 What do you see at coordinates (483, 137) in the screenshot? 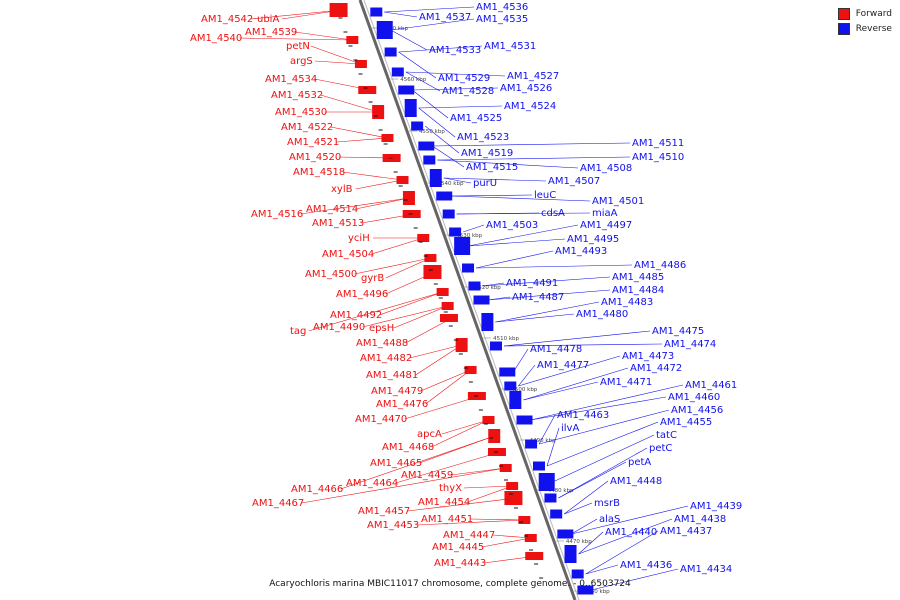
I see `reverse-gene-label: AM1_4523` at bounding box center [483, 137].